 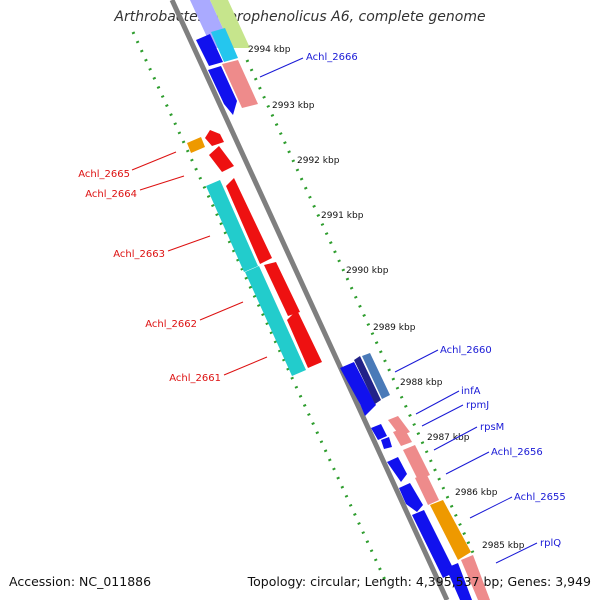 What do you see at coordinates (104, 174) in the screenshot?
I see `gene-label: Achl_2665` at bounding box center [104, 174].